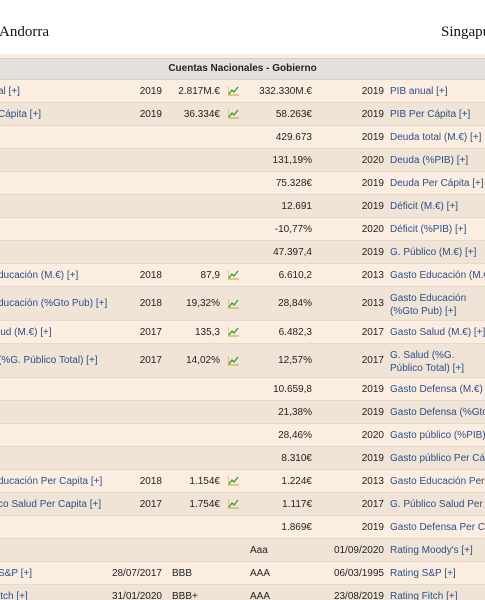 The height and width of the screenshot is (600, 485). Describe the element at coordinates (242, 550) in the screenshot. I see `table-row: Aaa 01/09/2020 Rating Moody's [+]` at that location.